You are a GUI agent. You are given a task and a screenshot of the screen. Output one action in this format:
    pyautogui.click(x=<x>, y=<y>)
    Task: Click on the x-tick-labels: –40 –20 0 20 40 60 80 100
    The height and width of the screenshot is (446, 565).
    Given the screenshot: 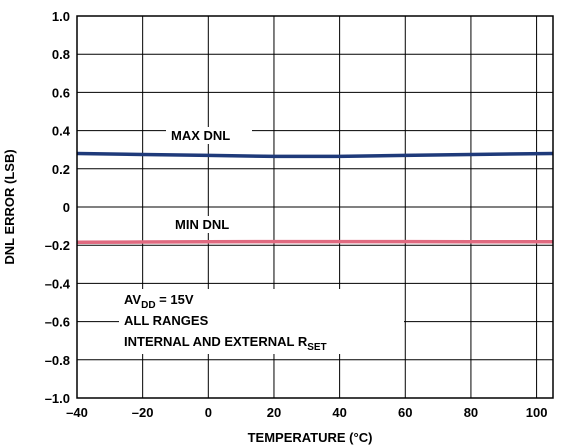 What is the action you would take?
    pyautogui.click(x=306, y=412)
    